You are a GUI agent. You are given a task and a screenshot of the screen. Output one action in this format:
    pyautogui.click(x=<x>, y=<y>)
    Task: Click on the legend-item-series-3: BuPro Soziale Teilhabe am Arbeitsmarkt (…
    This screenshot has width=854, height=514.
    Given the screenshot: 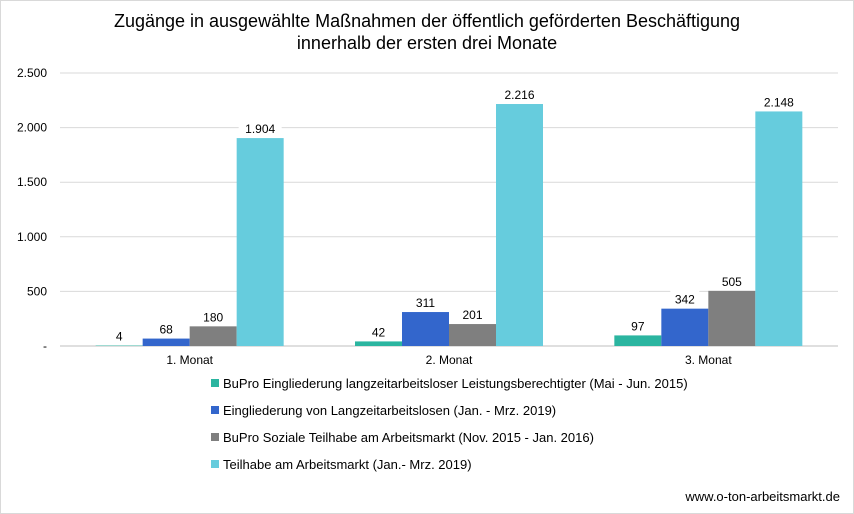 What is the action you would take?
    pyautogui.click(x=449, y=438)
    